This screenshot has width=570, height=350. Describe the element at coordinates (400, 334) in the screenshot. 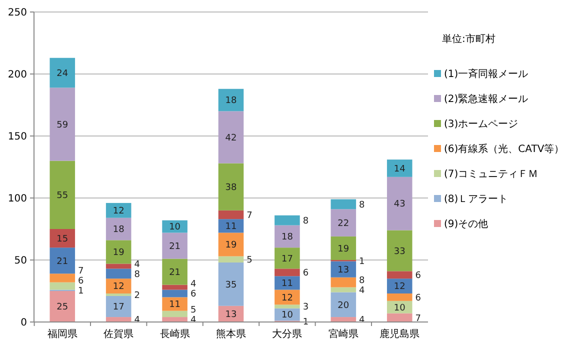

I see `x-tick-label: 鹿児島県` at that location.